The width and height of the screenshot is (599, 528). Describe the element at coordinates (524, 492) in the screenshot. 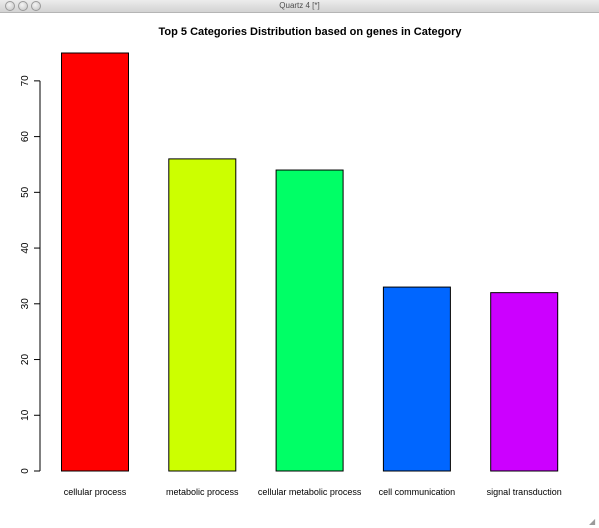

I see `x-category-label: signal transduction` at that location.